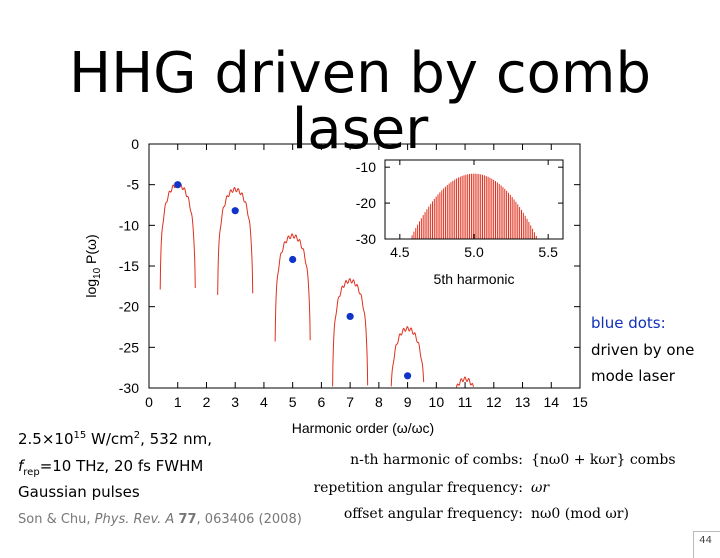 The image size is (720, 558). Describe the element at coordinates (129, 225) in the screenshot. I see `main-ytick-label: -10` at that location.